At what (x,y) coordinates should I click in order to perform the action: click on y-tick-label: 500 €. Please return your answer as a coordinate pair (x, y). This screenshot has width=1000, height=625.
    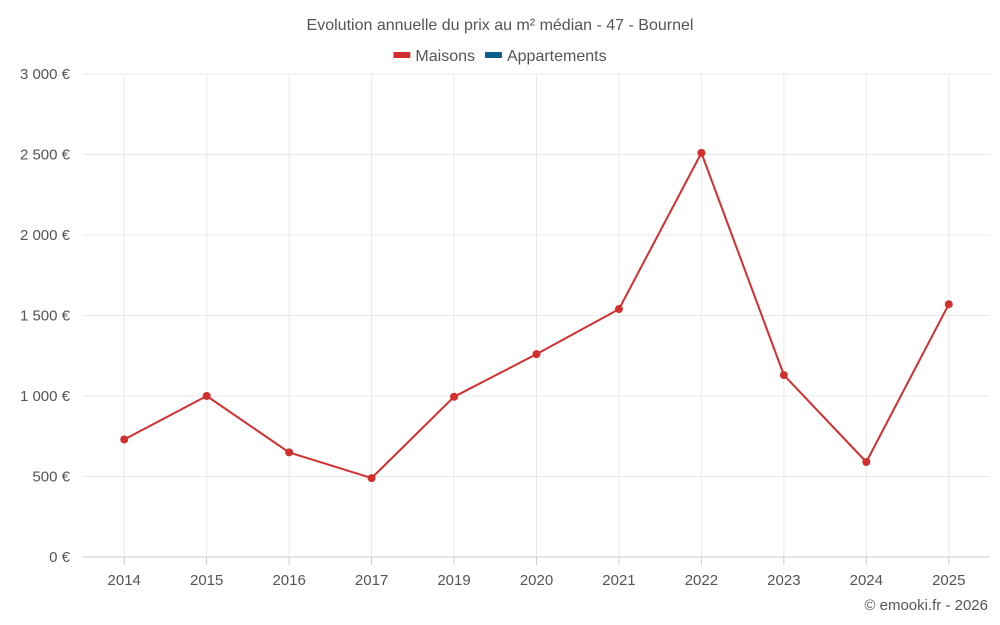
    Looking at the image, I should click on (51, 477).